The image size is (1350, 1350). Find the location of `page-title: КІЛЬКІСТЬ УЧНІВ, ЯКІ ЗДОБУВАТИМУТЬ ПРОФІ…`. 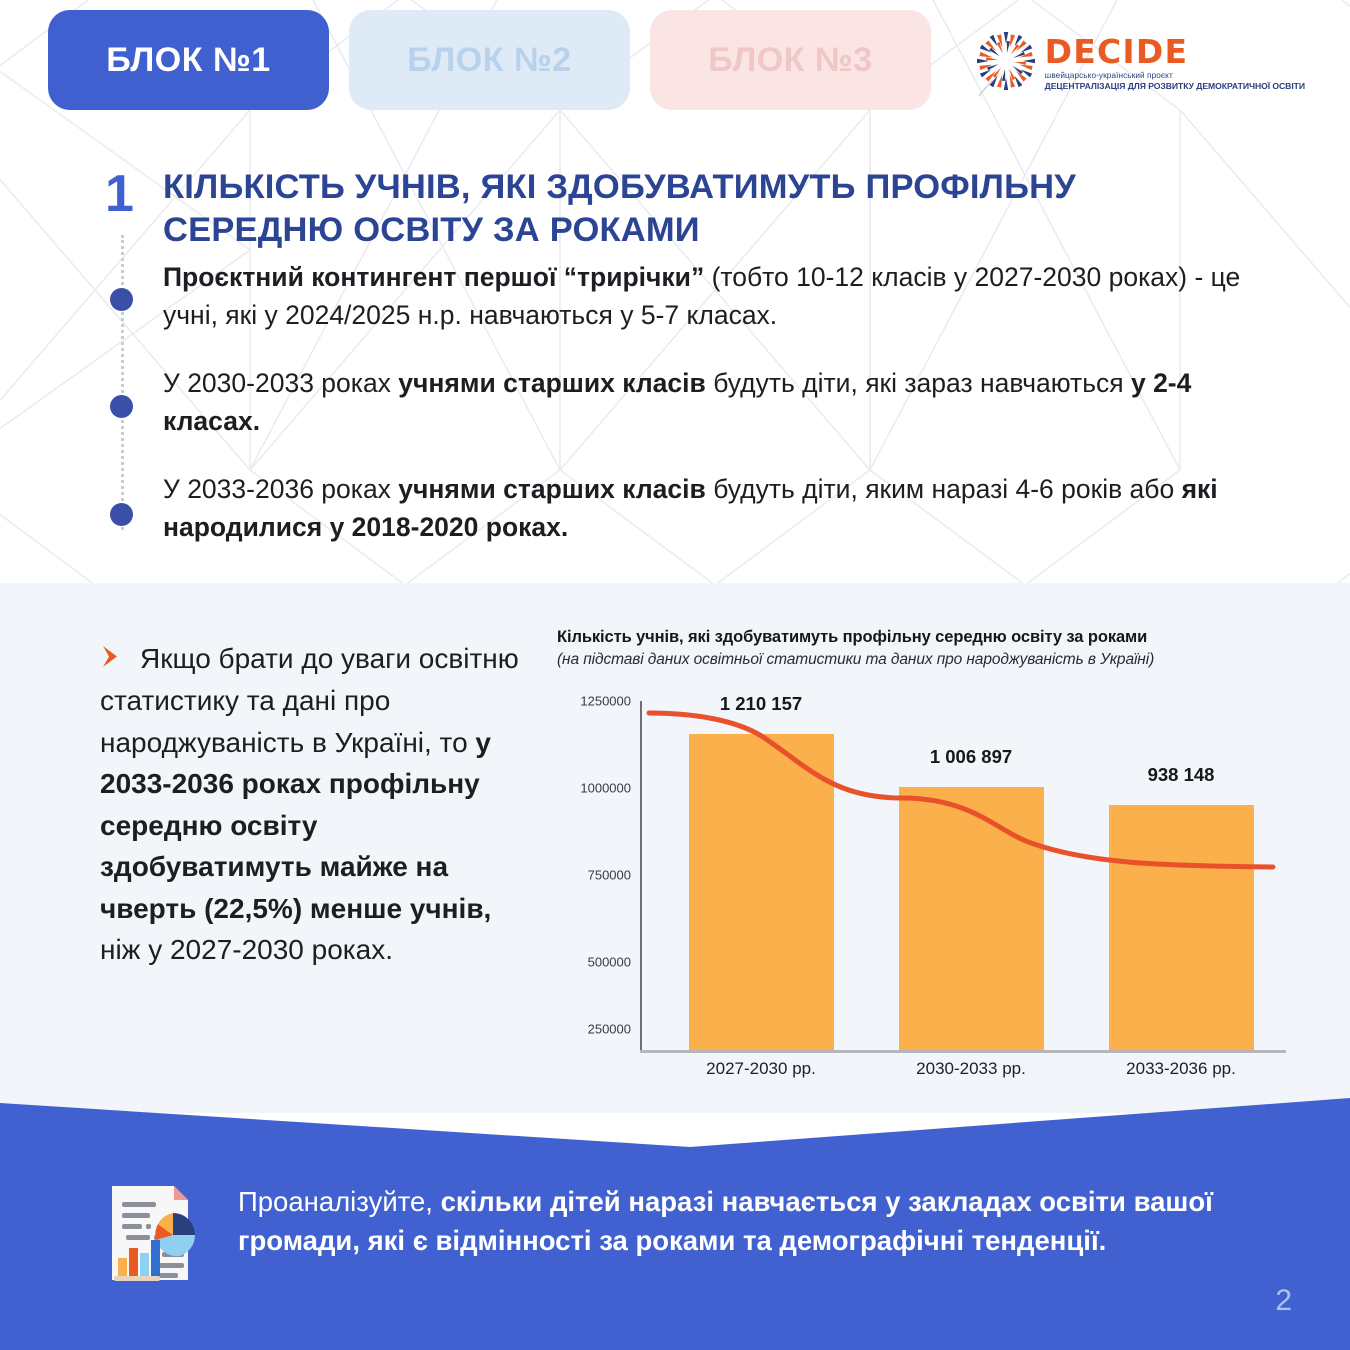

page-title: КІЛЬКІСТЬ УЧНІВ, ЯКІ ЗДОБУВАТИМУТЬ ПРОФІ… is located at coordinates (619, 209).